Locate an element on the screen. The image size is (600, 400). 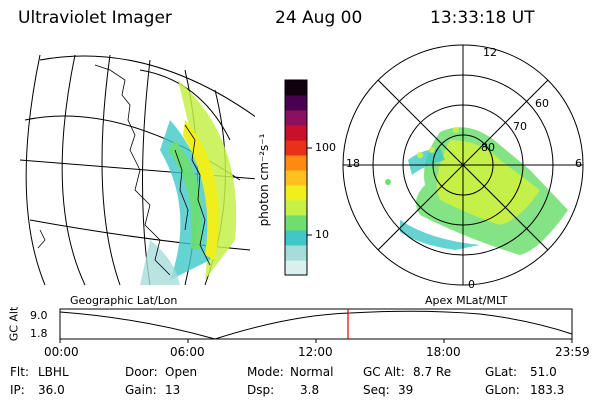
door-value: Open is located at coordinates (181, 372).